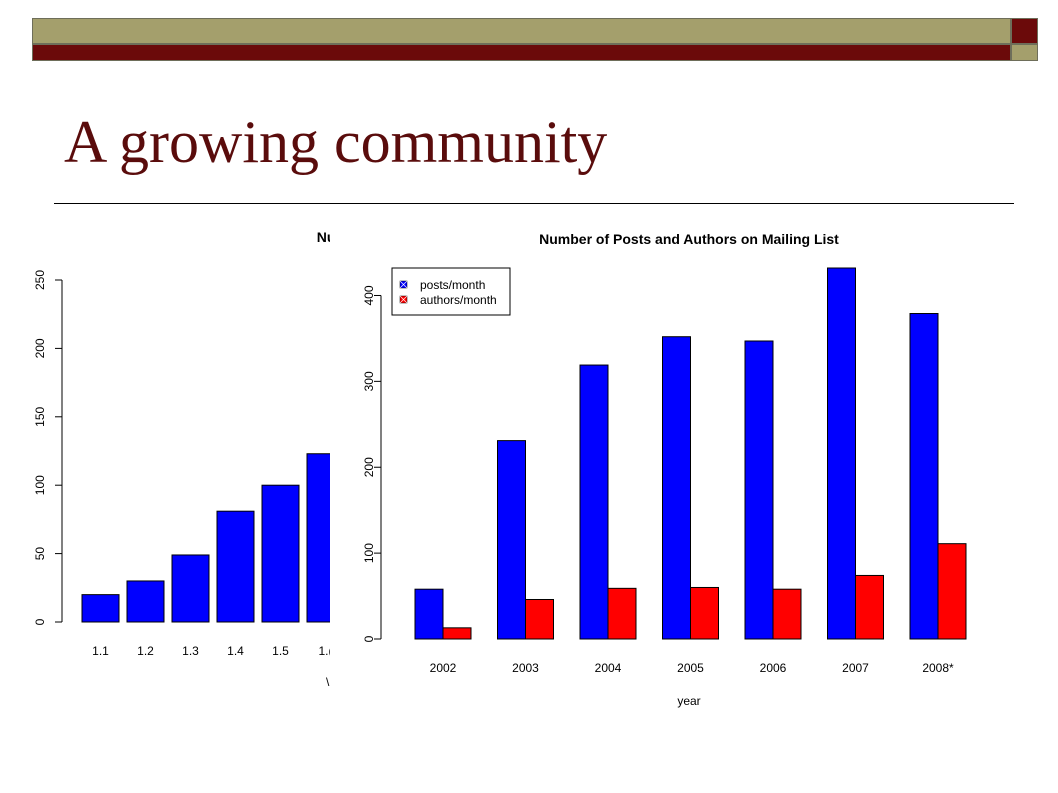 This screenshot has height=793, width=1058. What do you see at coordinates (40, 554) in the screenshot?
I see `left-y-tick-label: 50` at bounding box center [40, 554].